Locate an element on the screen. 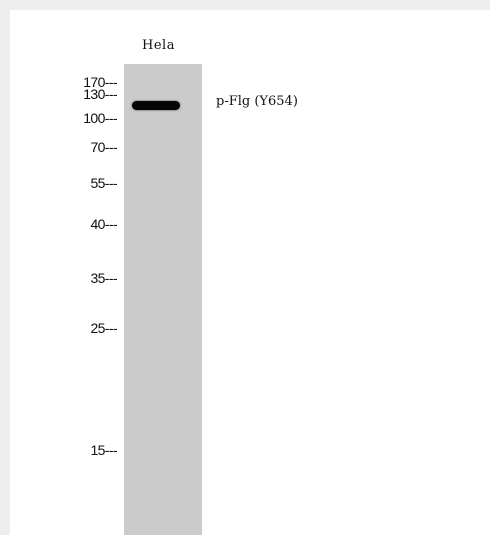 The width and height of the screenshot is (490, 535). marker-35: 35--- is located at coordinates (103, 278).